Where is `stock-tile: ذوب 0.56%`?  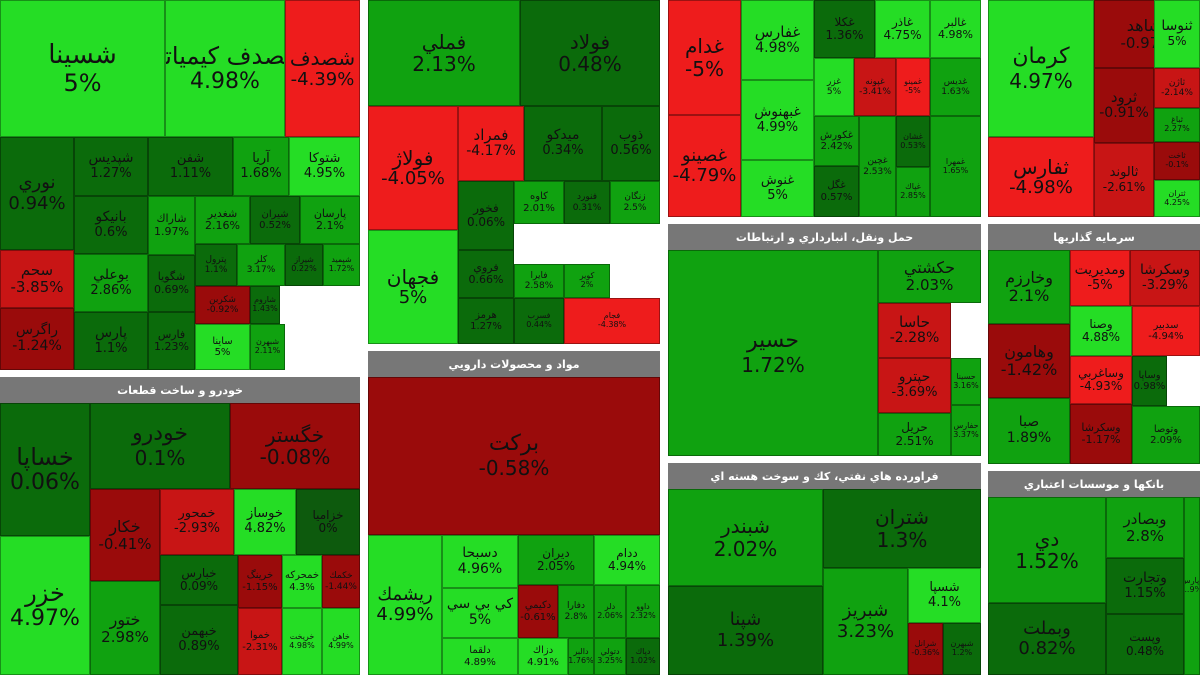 stock-tile: ذوب 0.56% is located at coordinates (631, 143).